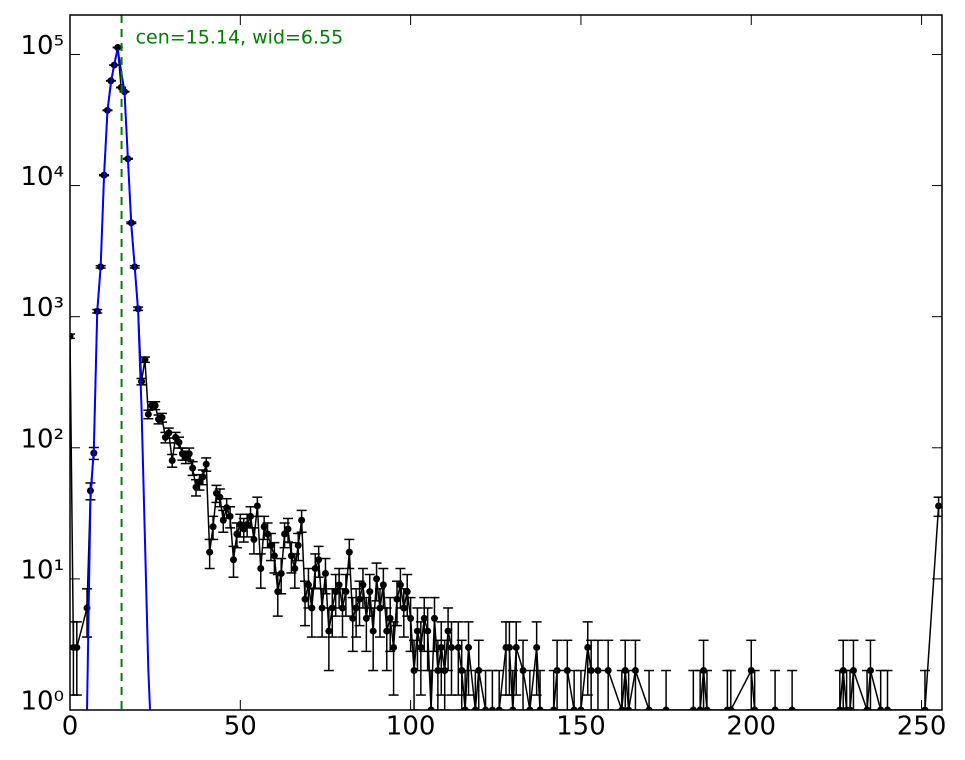  What do you see at coordinates (42, 177) in the screenshot?
I see `y-tick-label: 10⁴` at bounding box center [42, 177].